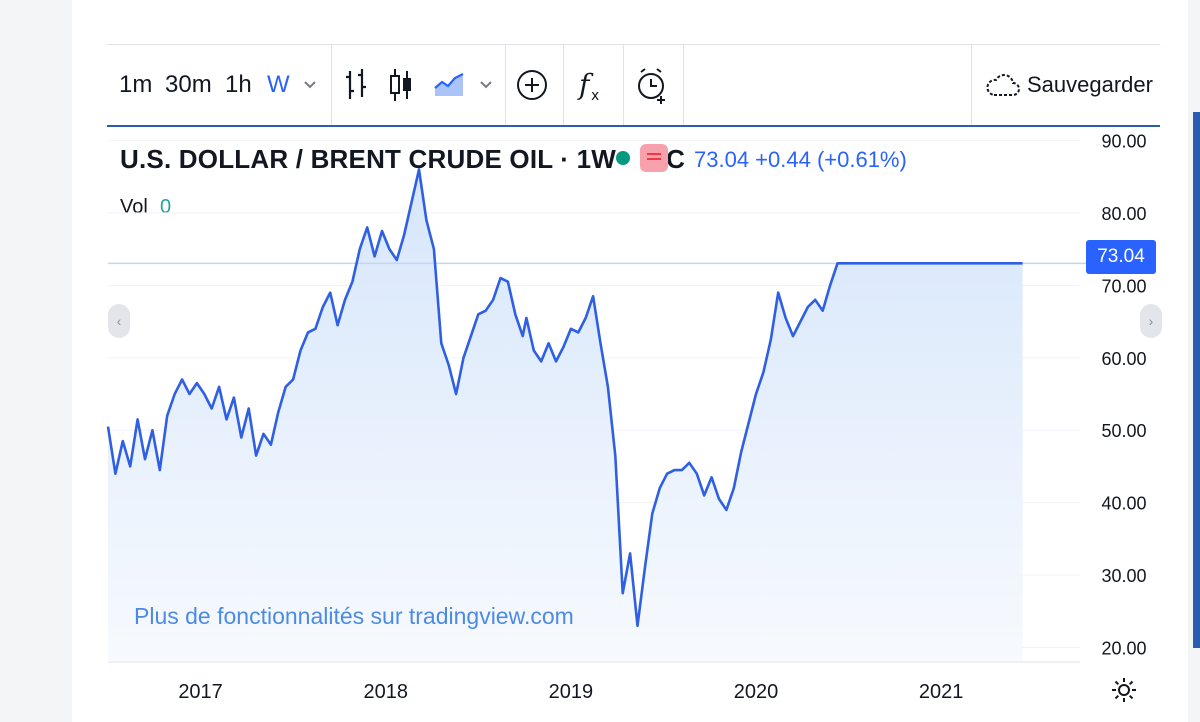  Describe the element at coordinates (1123, 504) in the screenshot. I see `y-tick-label: 40.00` at that location.